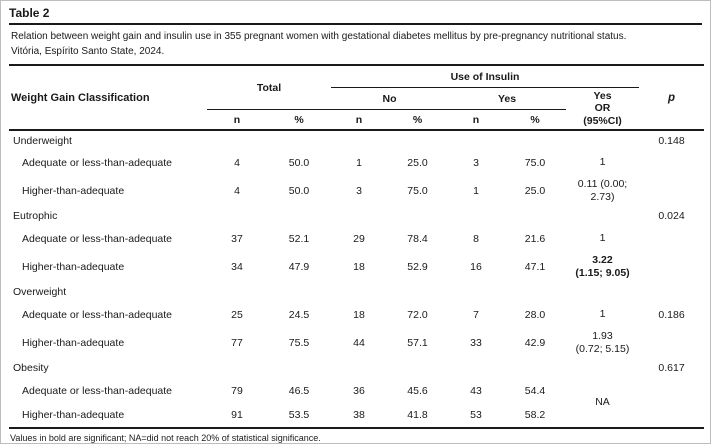 The image size is (711, 444). I want to click on or-95ci: 0.11 (0.00; 2.73), so click(602, 190).